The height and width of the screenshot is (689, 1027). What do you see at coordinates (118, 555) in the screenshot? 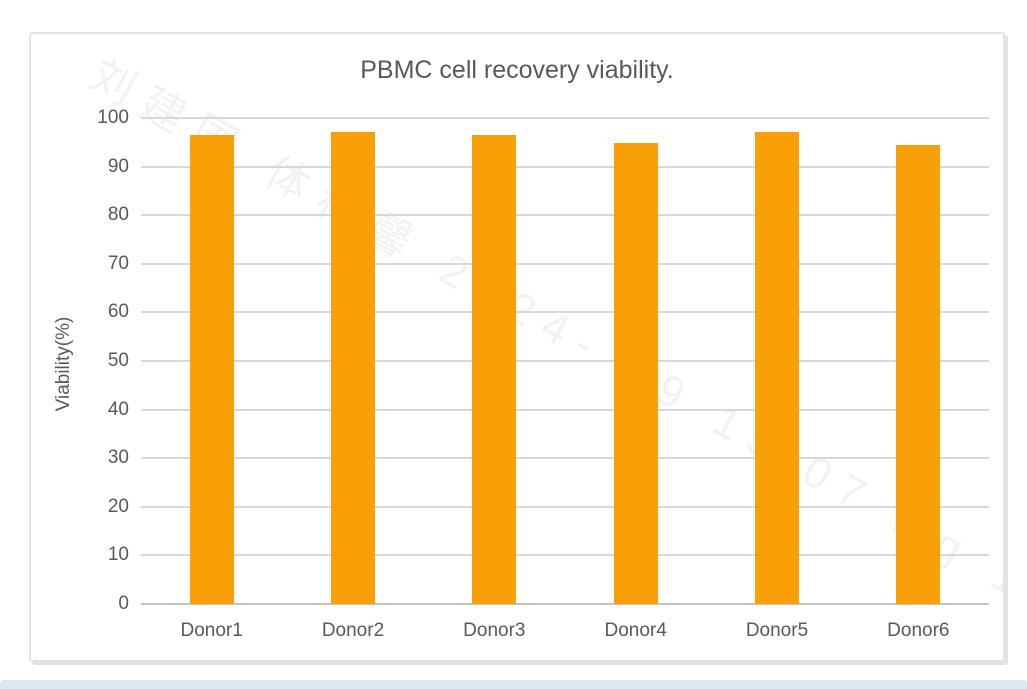
I see `y-tick-label: 10` at bounding box center [118, 555].